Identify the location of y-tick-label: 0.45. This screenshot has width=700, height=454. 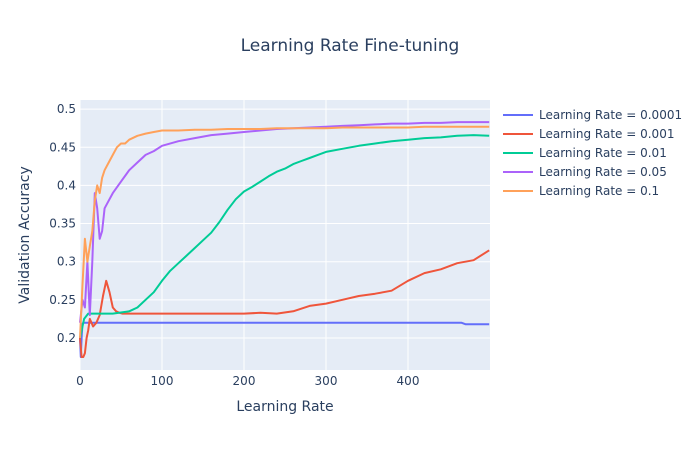
(62, 147).